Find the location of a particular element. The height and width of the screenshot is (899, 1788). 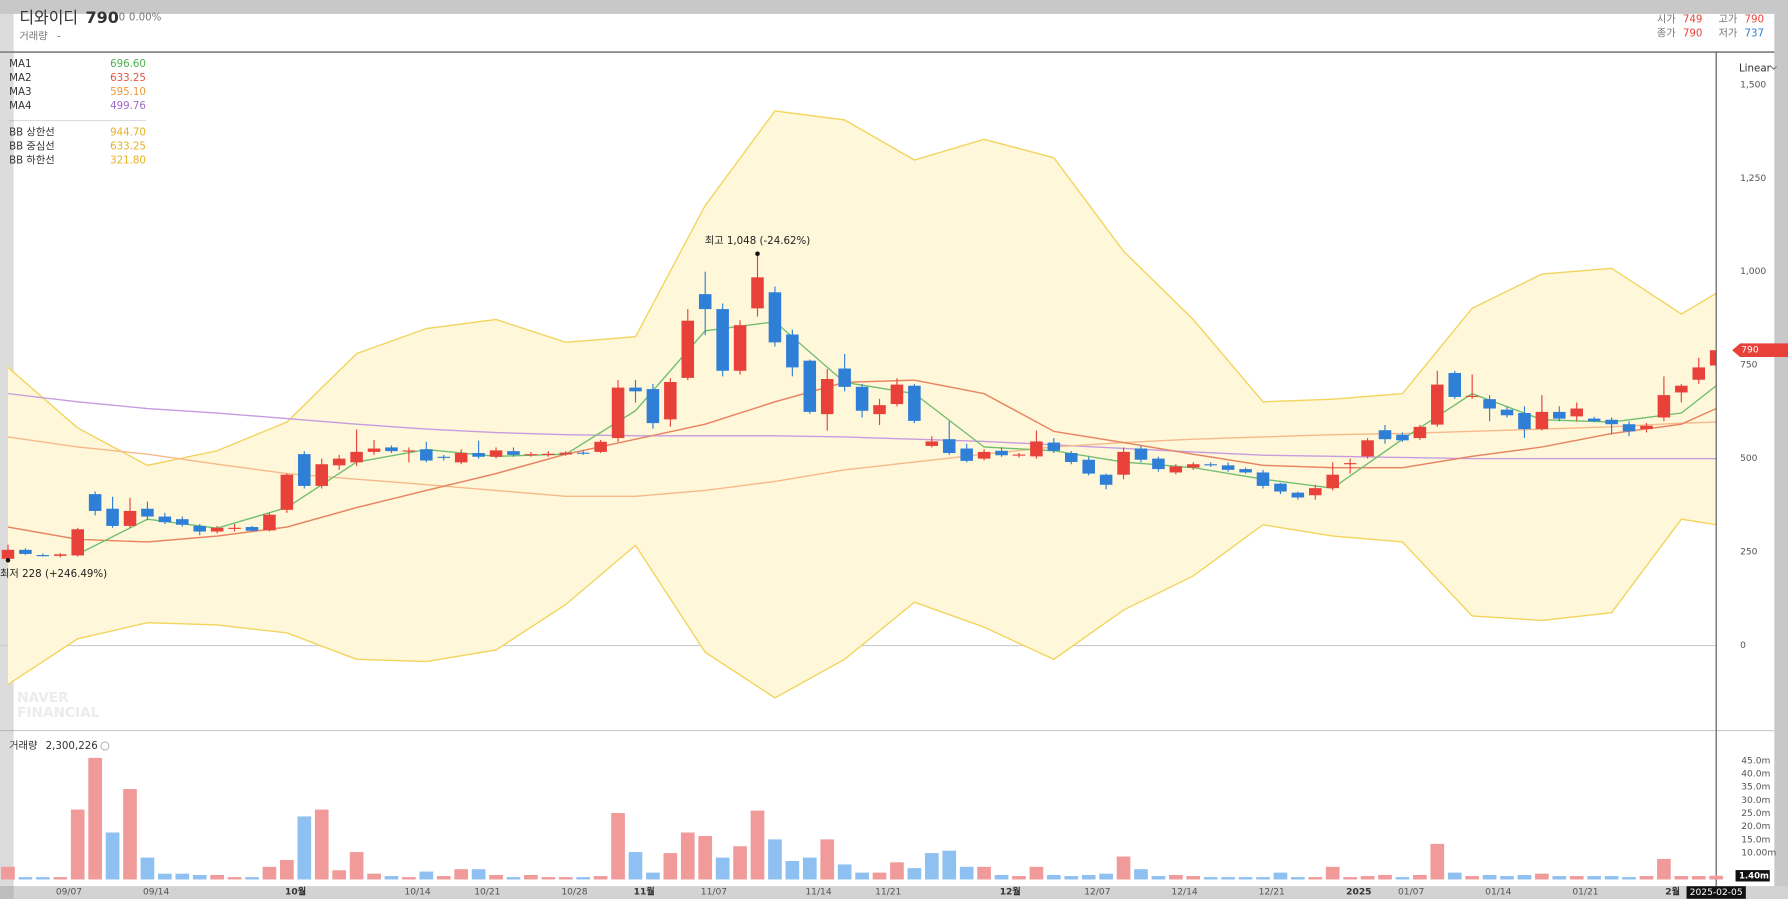

x-axis-strip is located at coordinates (894, 892).